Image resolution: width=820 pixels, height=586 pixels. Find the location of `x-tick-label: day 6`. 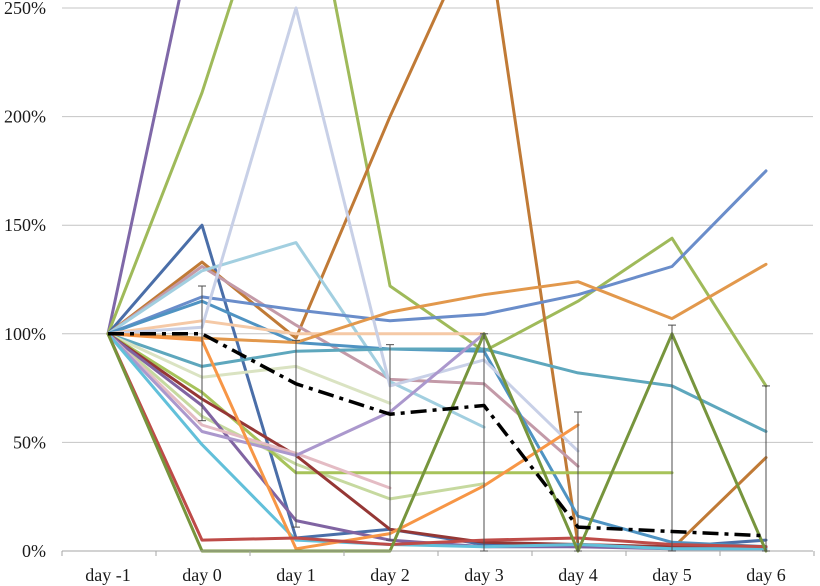

x-tick-label: day 6 is located at coordinates (766, 575).